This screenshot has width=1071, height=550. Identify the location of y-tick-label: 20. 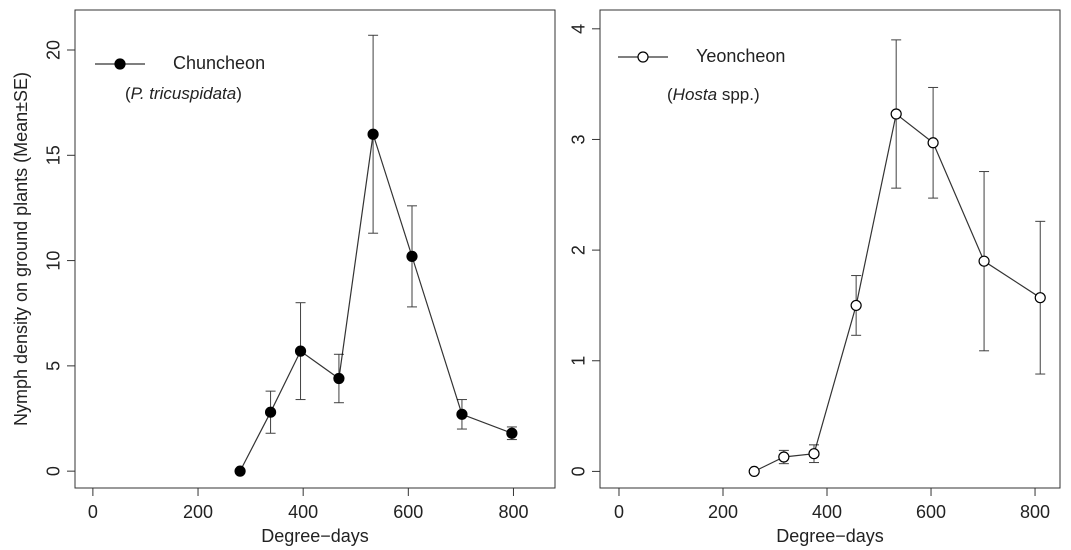
(54, 50).